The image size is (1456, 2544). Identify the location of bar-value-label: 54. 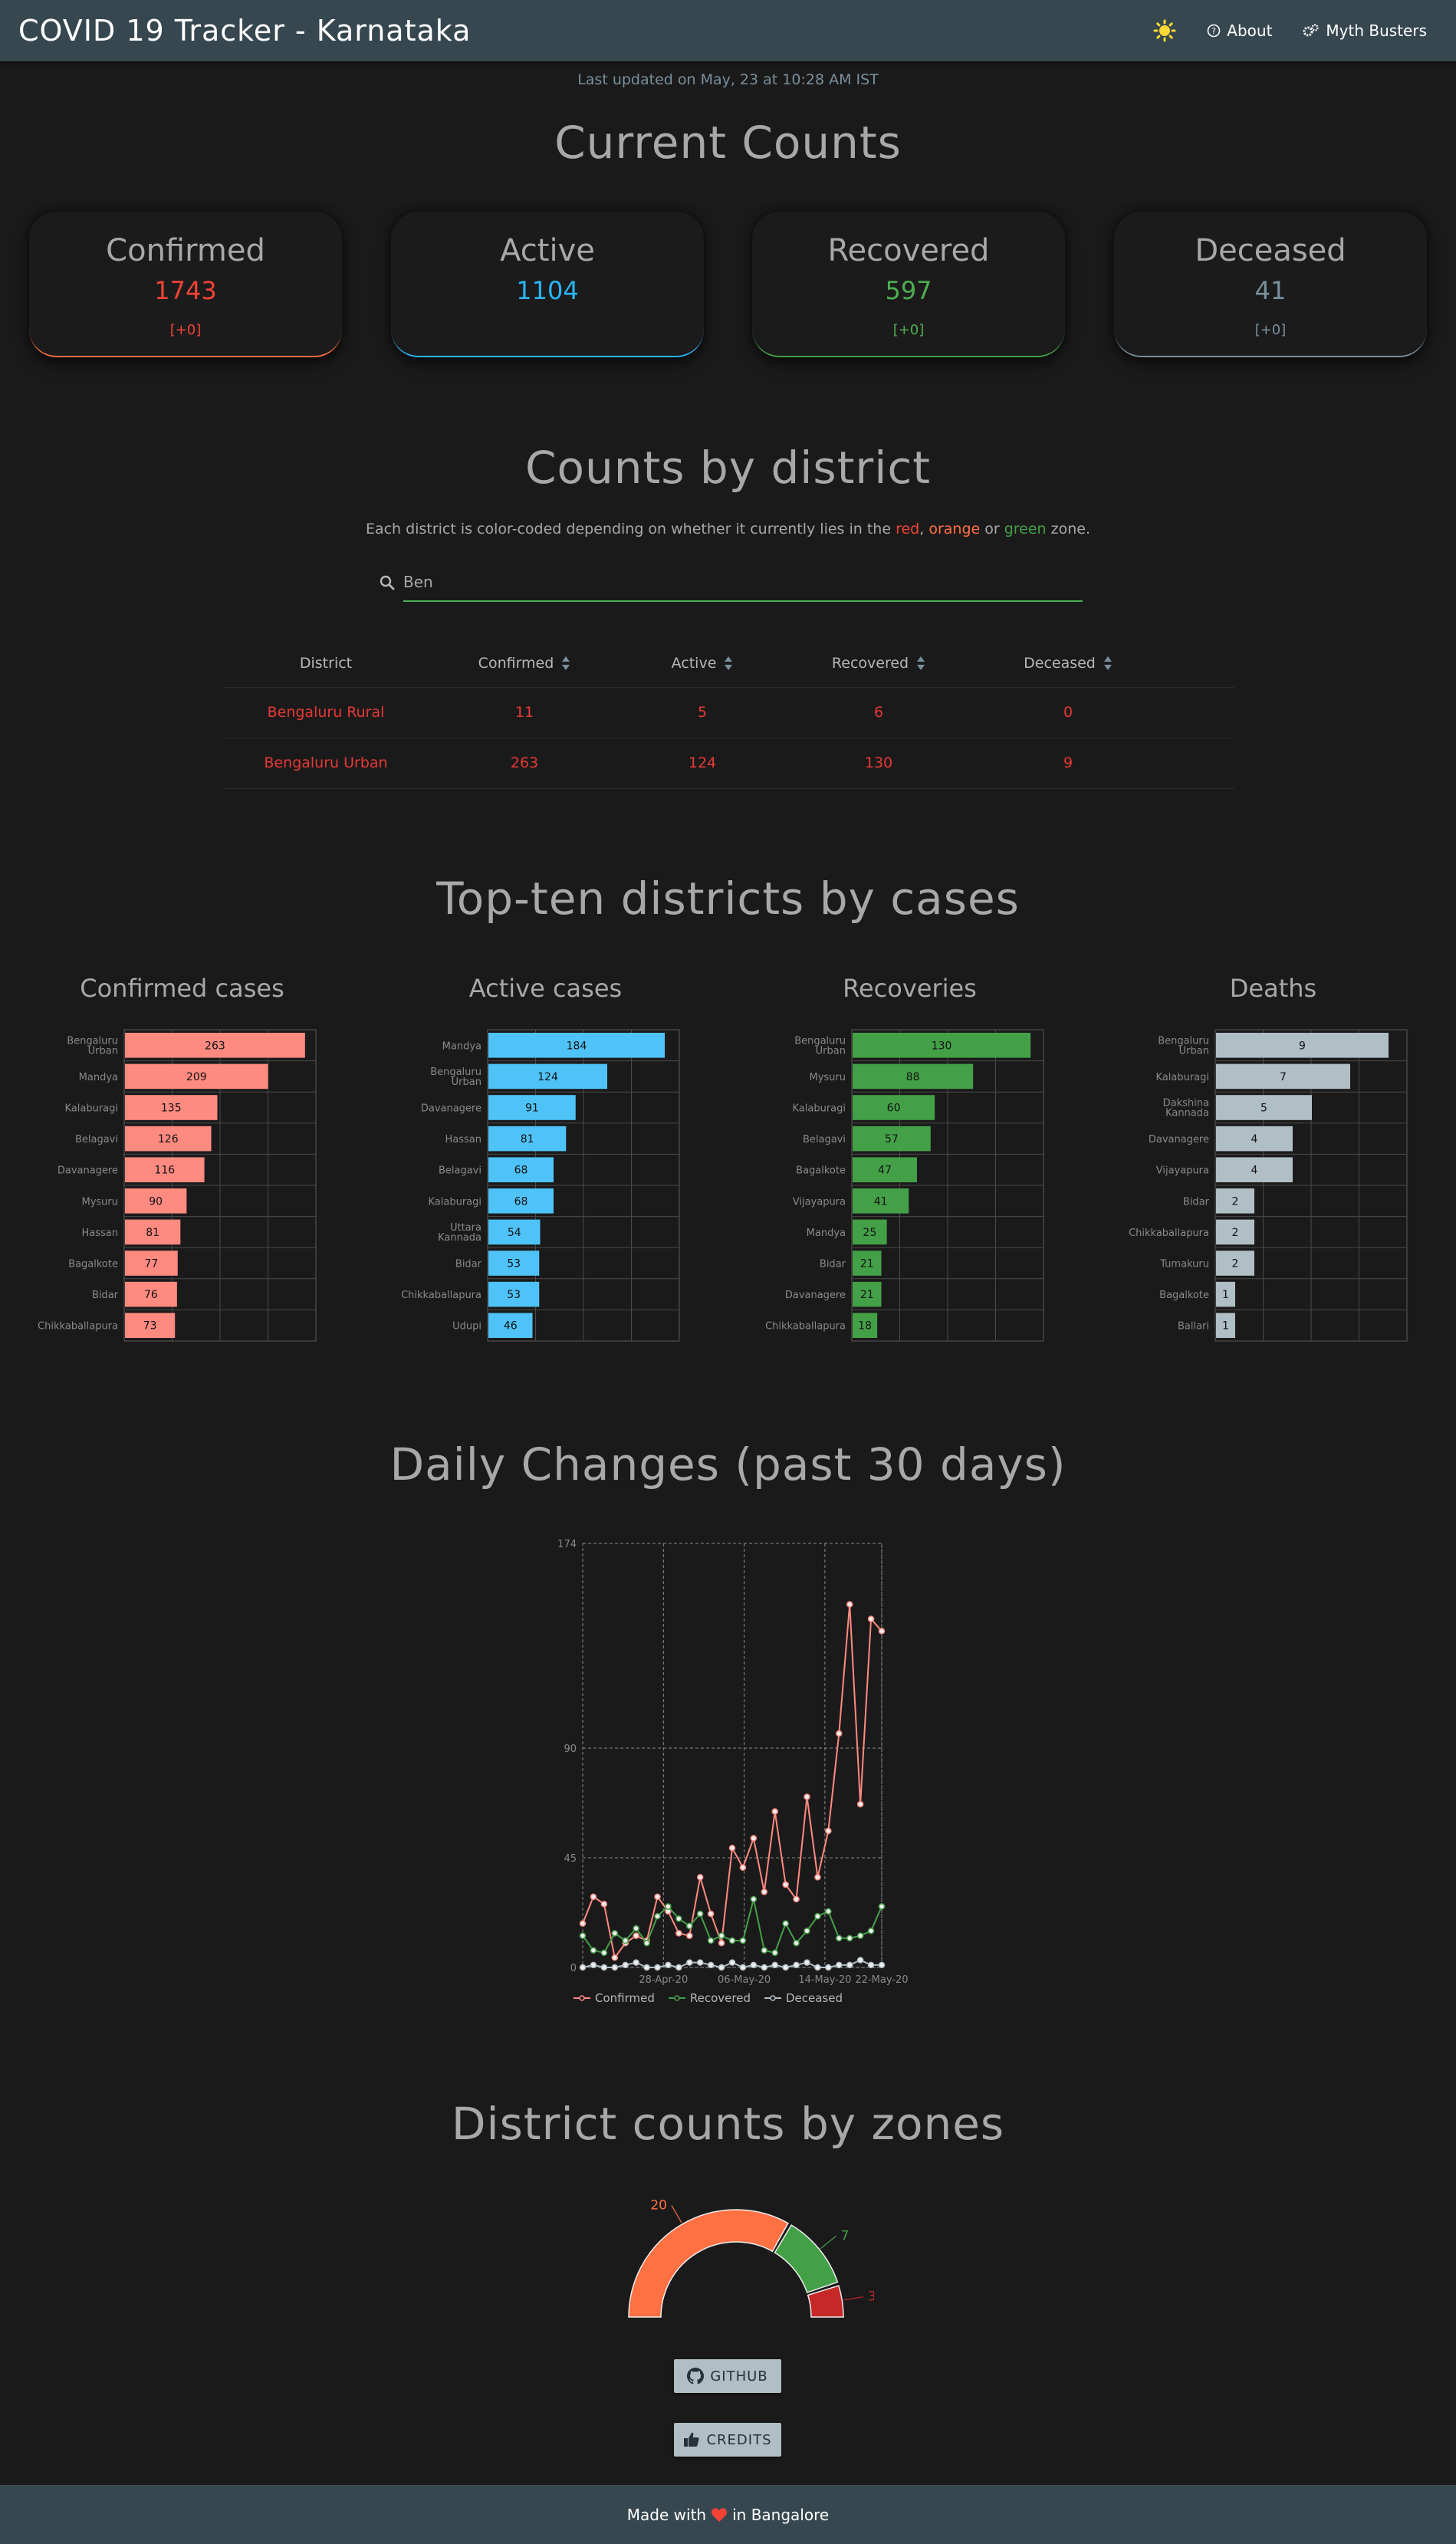
(514, 1233).